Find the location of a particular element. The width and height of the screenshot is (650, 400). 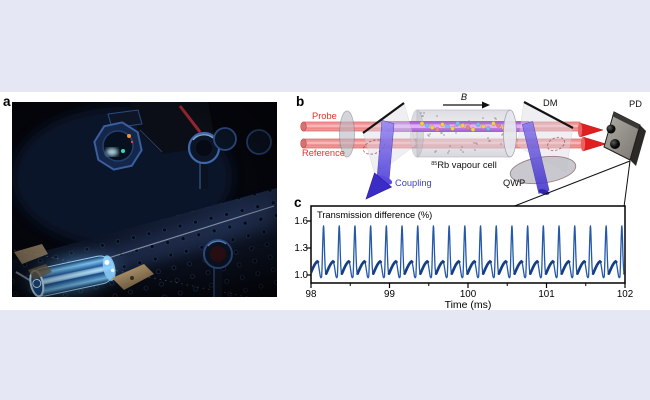

panel-a-letter: a is located at coordinates (7, 101).